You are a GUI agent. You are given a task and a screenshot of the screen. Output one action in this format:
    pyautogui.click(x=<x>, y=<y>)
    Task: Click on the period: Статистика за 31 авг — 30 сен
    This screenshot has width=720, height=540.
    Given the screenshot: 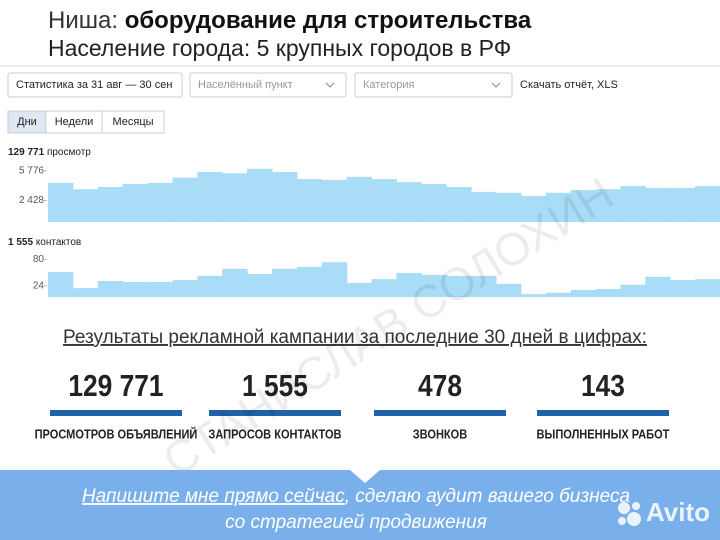 What is the action you would take?
    pyautogui.click(x=94, y=85)
    